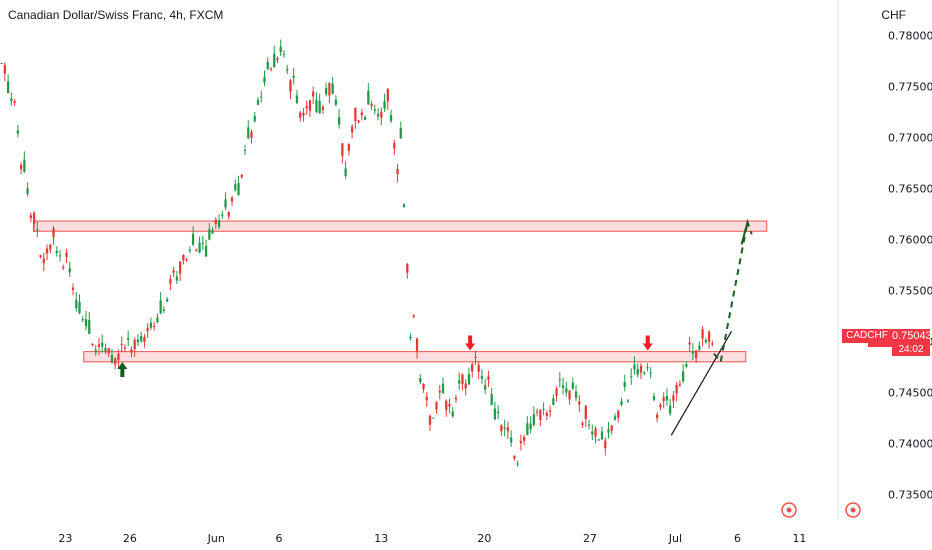 The image size is (932, 550). I want to click on up-arrow-marker, so click(122, 369).